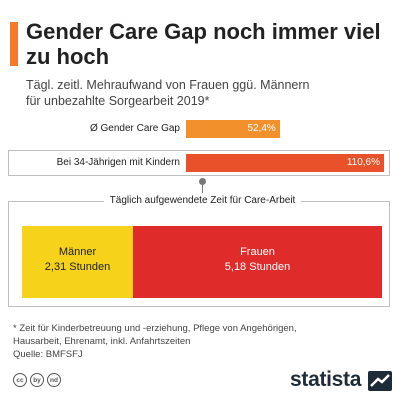  Describe the element at coordinates (203, 44) in the screenshot. I see `chart-title: Gender Care Gap noch immer viel zu hoch` at that location.